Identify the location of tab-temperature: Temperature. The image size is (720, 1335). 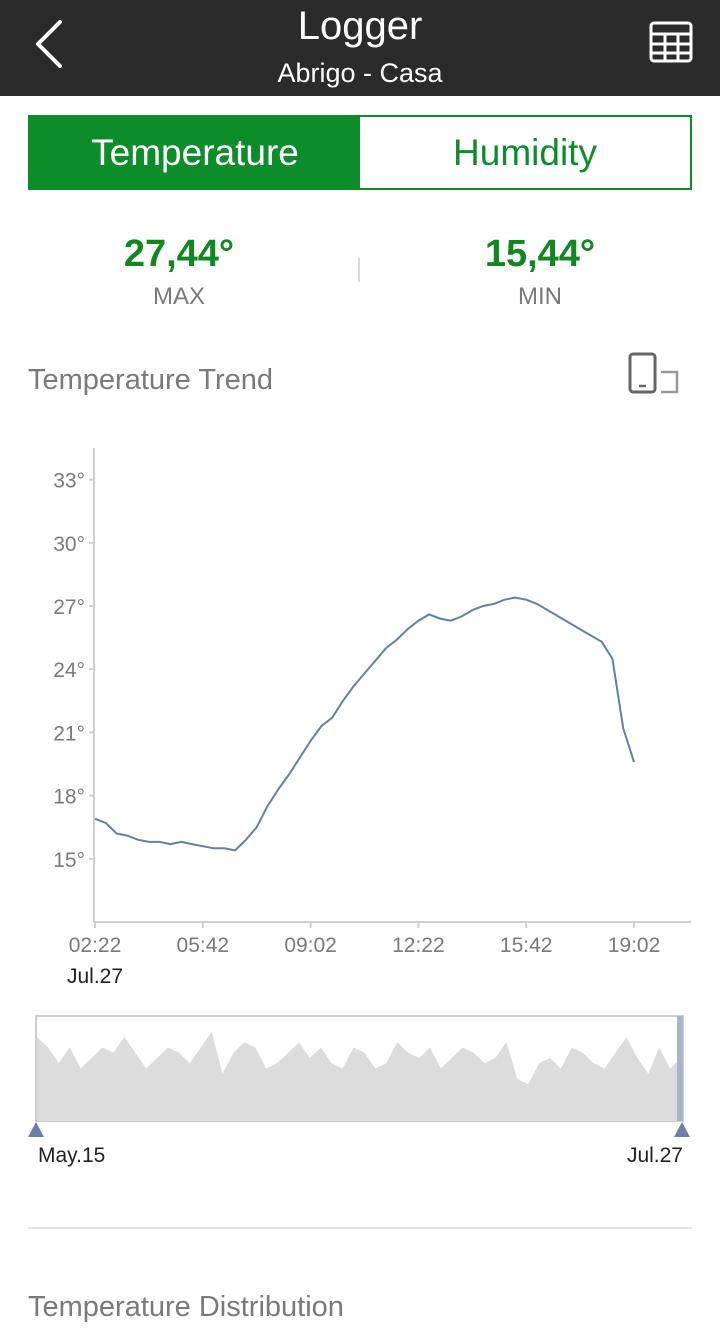
(195, 152).